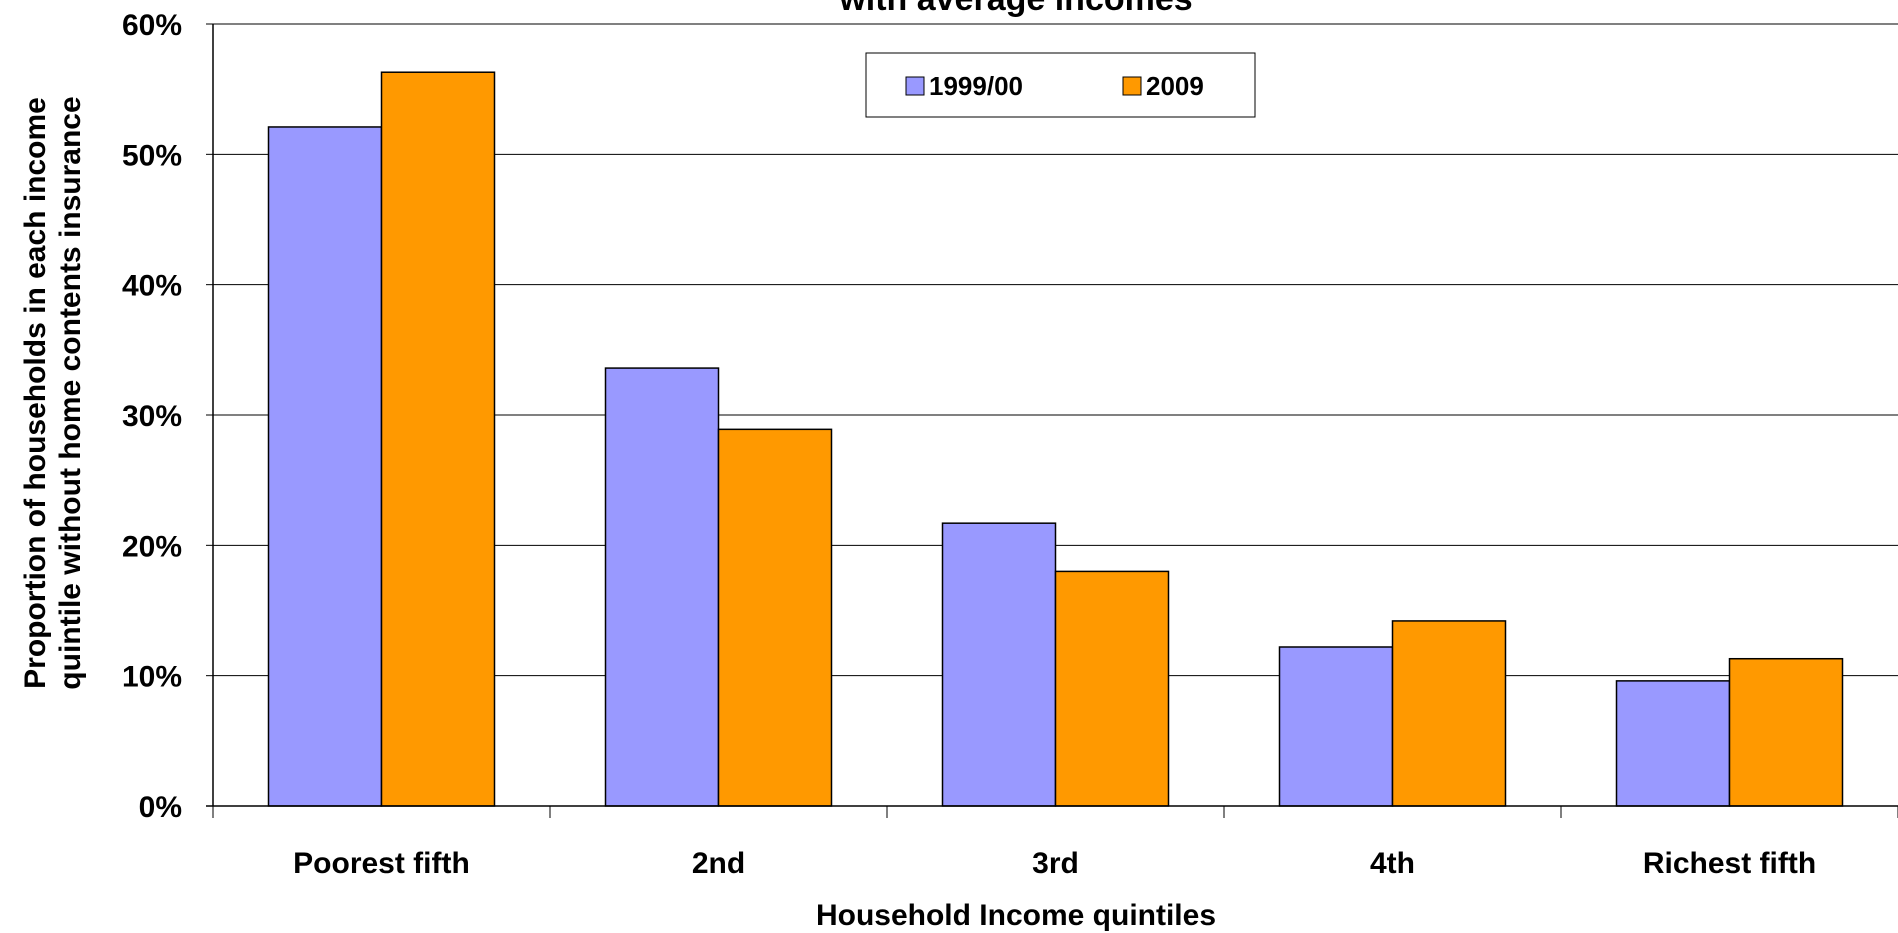 This screenshot has height=933, width=1898. What do you see at coordinates (152, 677) in the screenshot?
I see `y-tick-label: 10%` at bounding box center [152, 677].